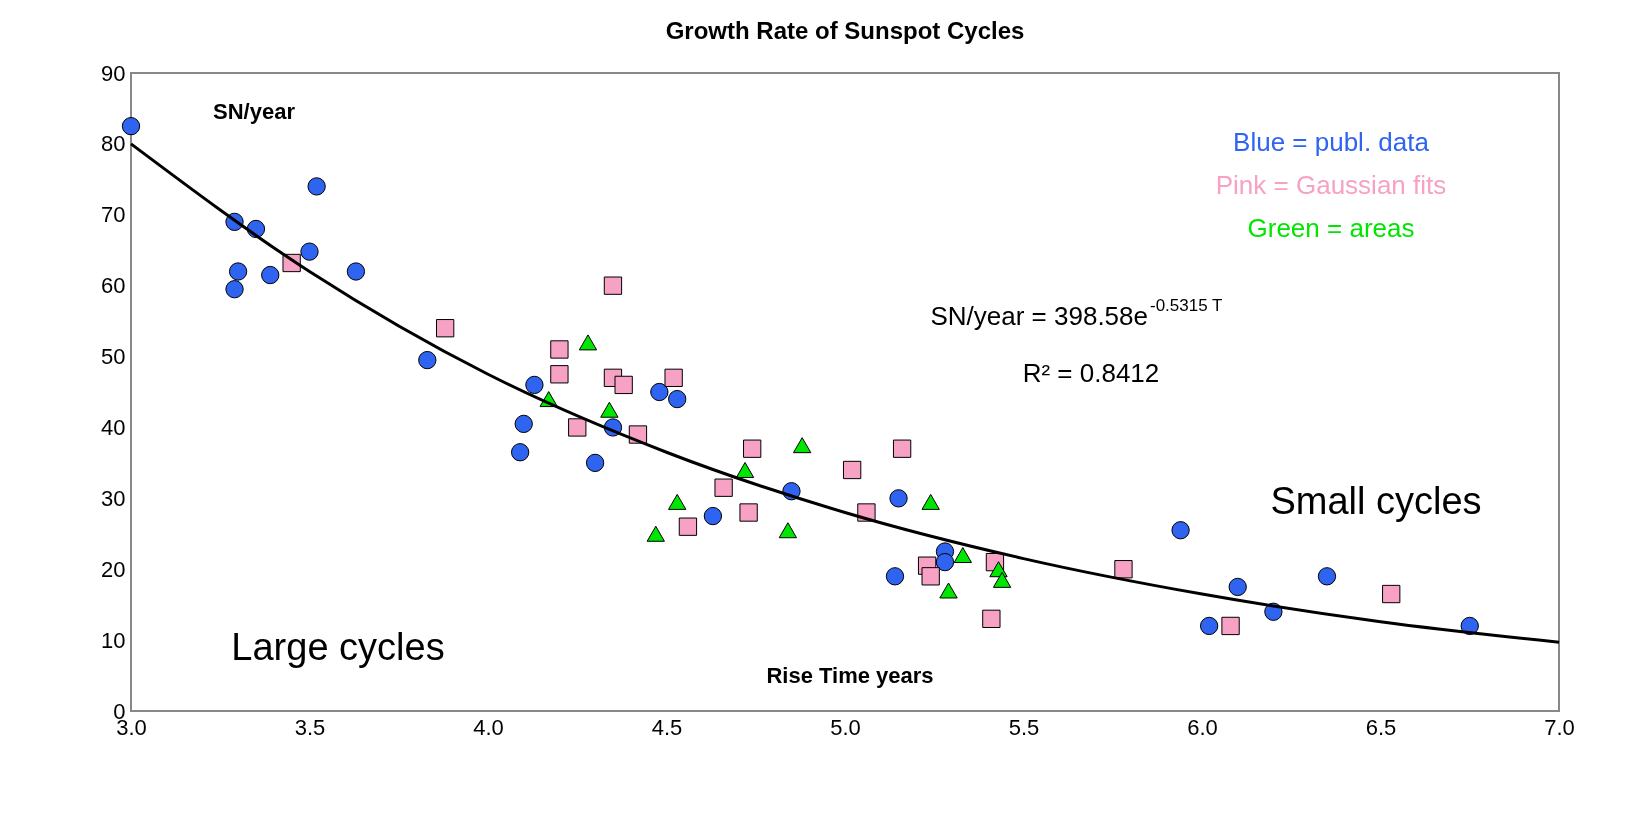  What do you see at coordinates (1559, 727) in the screenshot?
I see `x-tick-label: 7.0` at bounding box center [1559, 727].